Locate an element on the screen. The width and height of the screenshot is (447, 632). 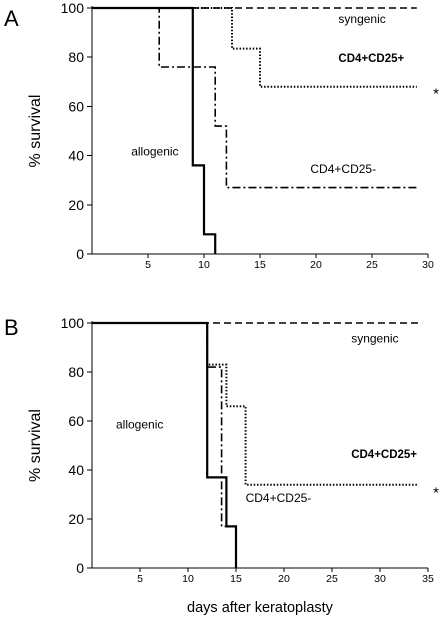
series-line-cd4poscd25pos is located at coordinates (254, 47).